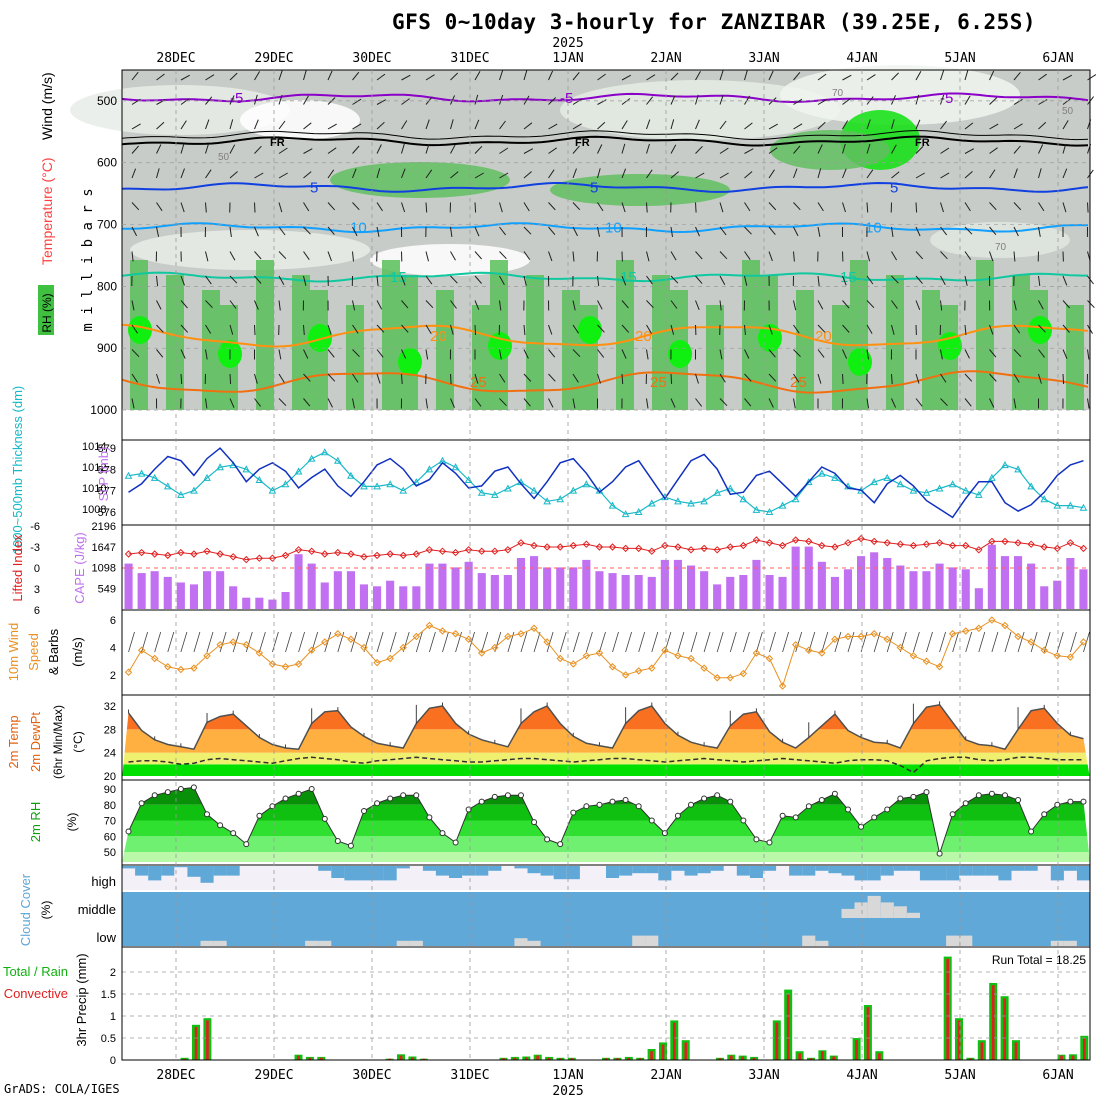 The image size is (1100, 1100). What do you see at coordinates (605, 135) in the screenshot?
I see `freezing-level-upper` at bounding box center [605, 135].